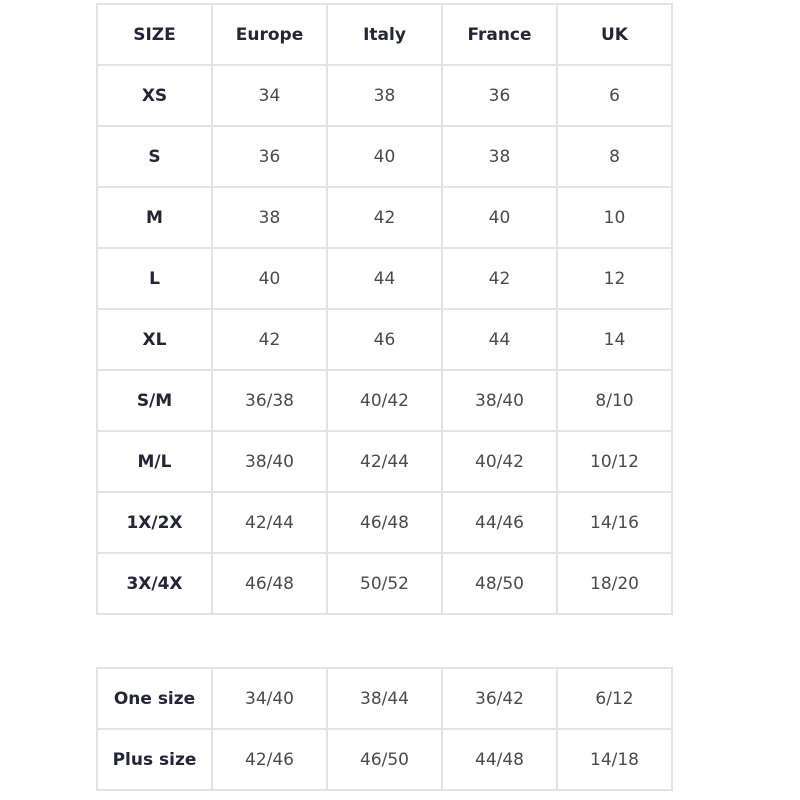  I want to click on size-value-cell: 46/50, so click(384, 759).